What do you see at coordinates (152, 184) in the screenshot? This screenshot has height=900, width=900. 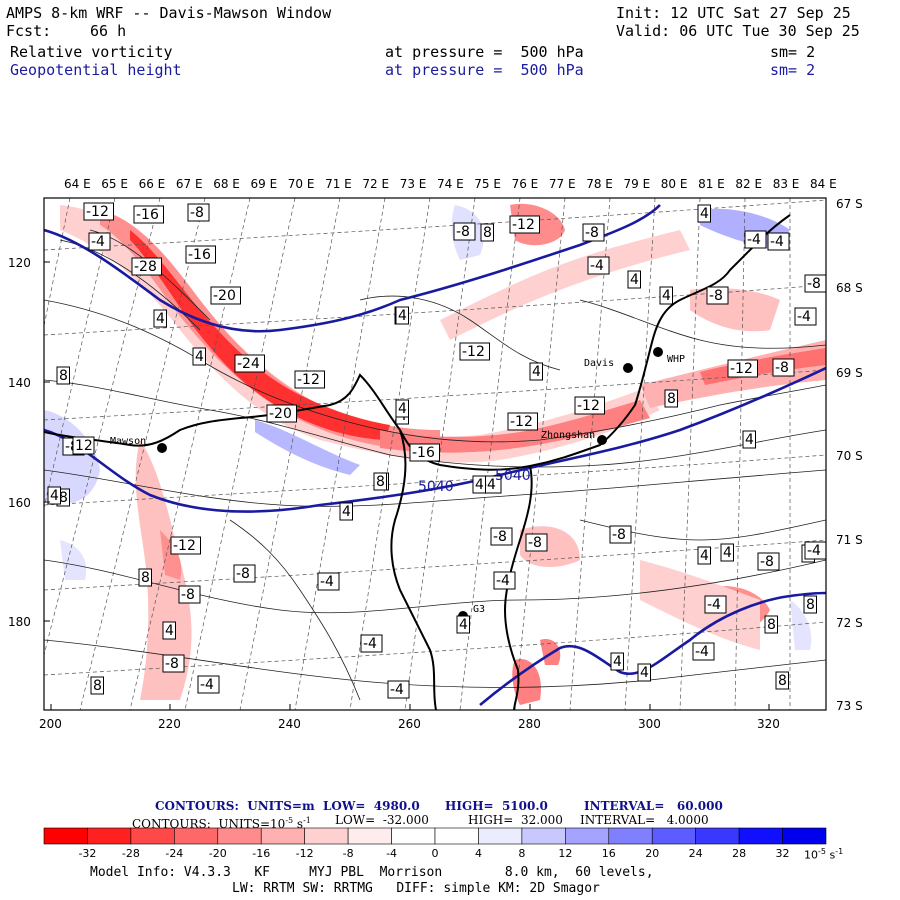 I see `lon-label: 66 E` at bounding box center [152, 184].